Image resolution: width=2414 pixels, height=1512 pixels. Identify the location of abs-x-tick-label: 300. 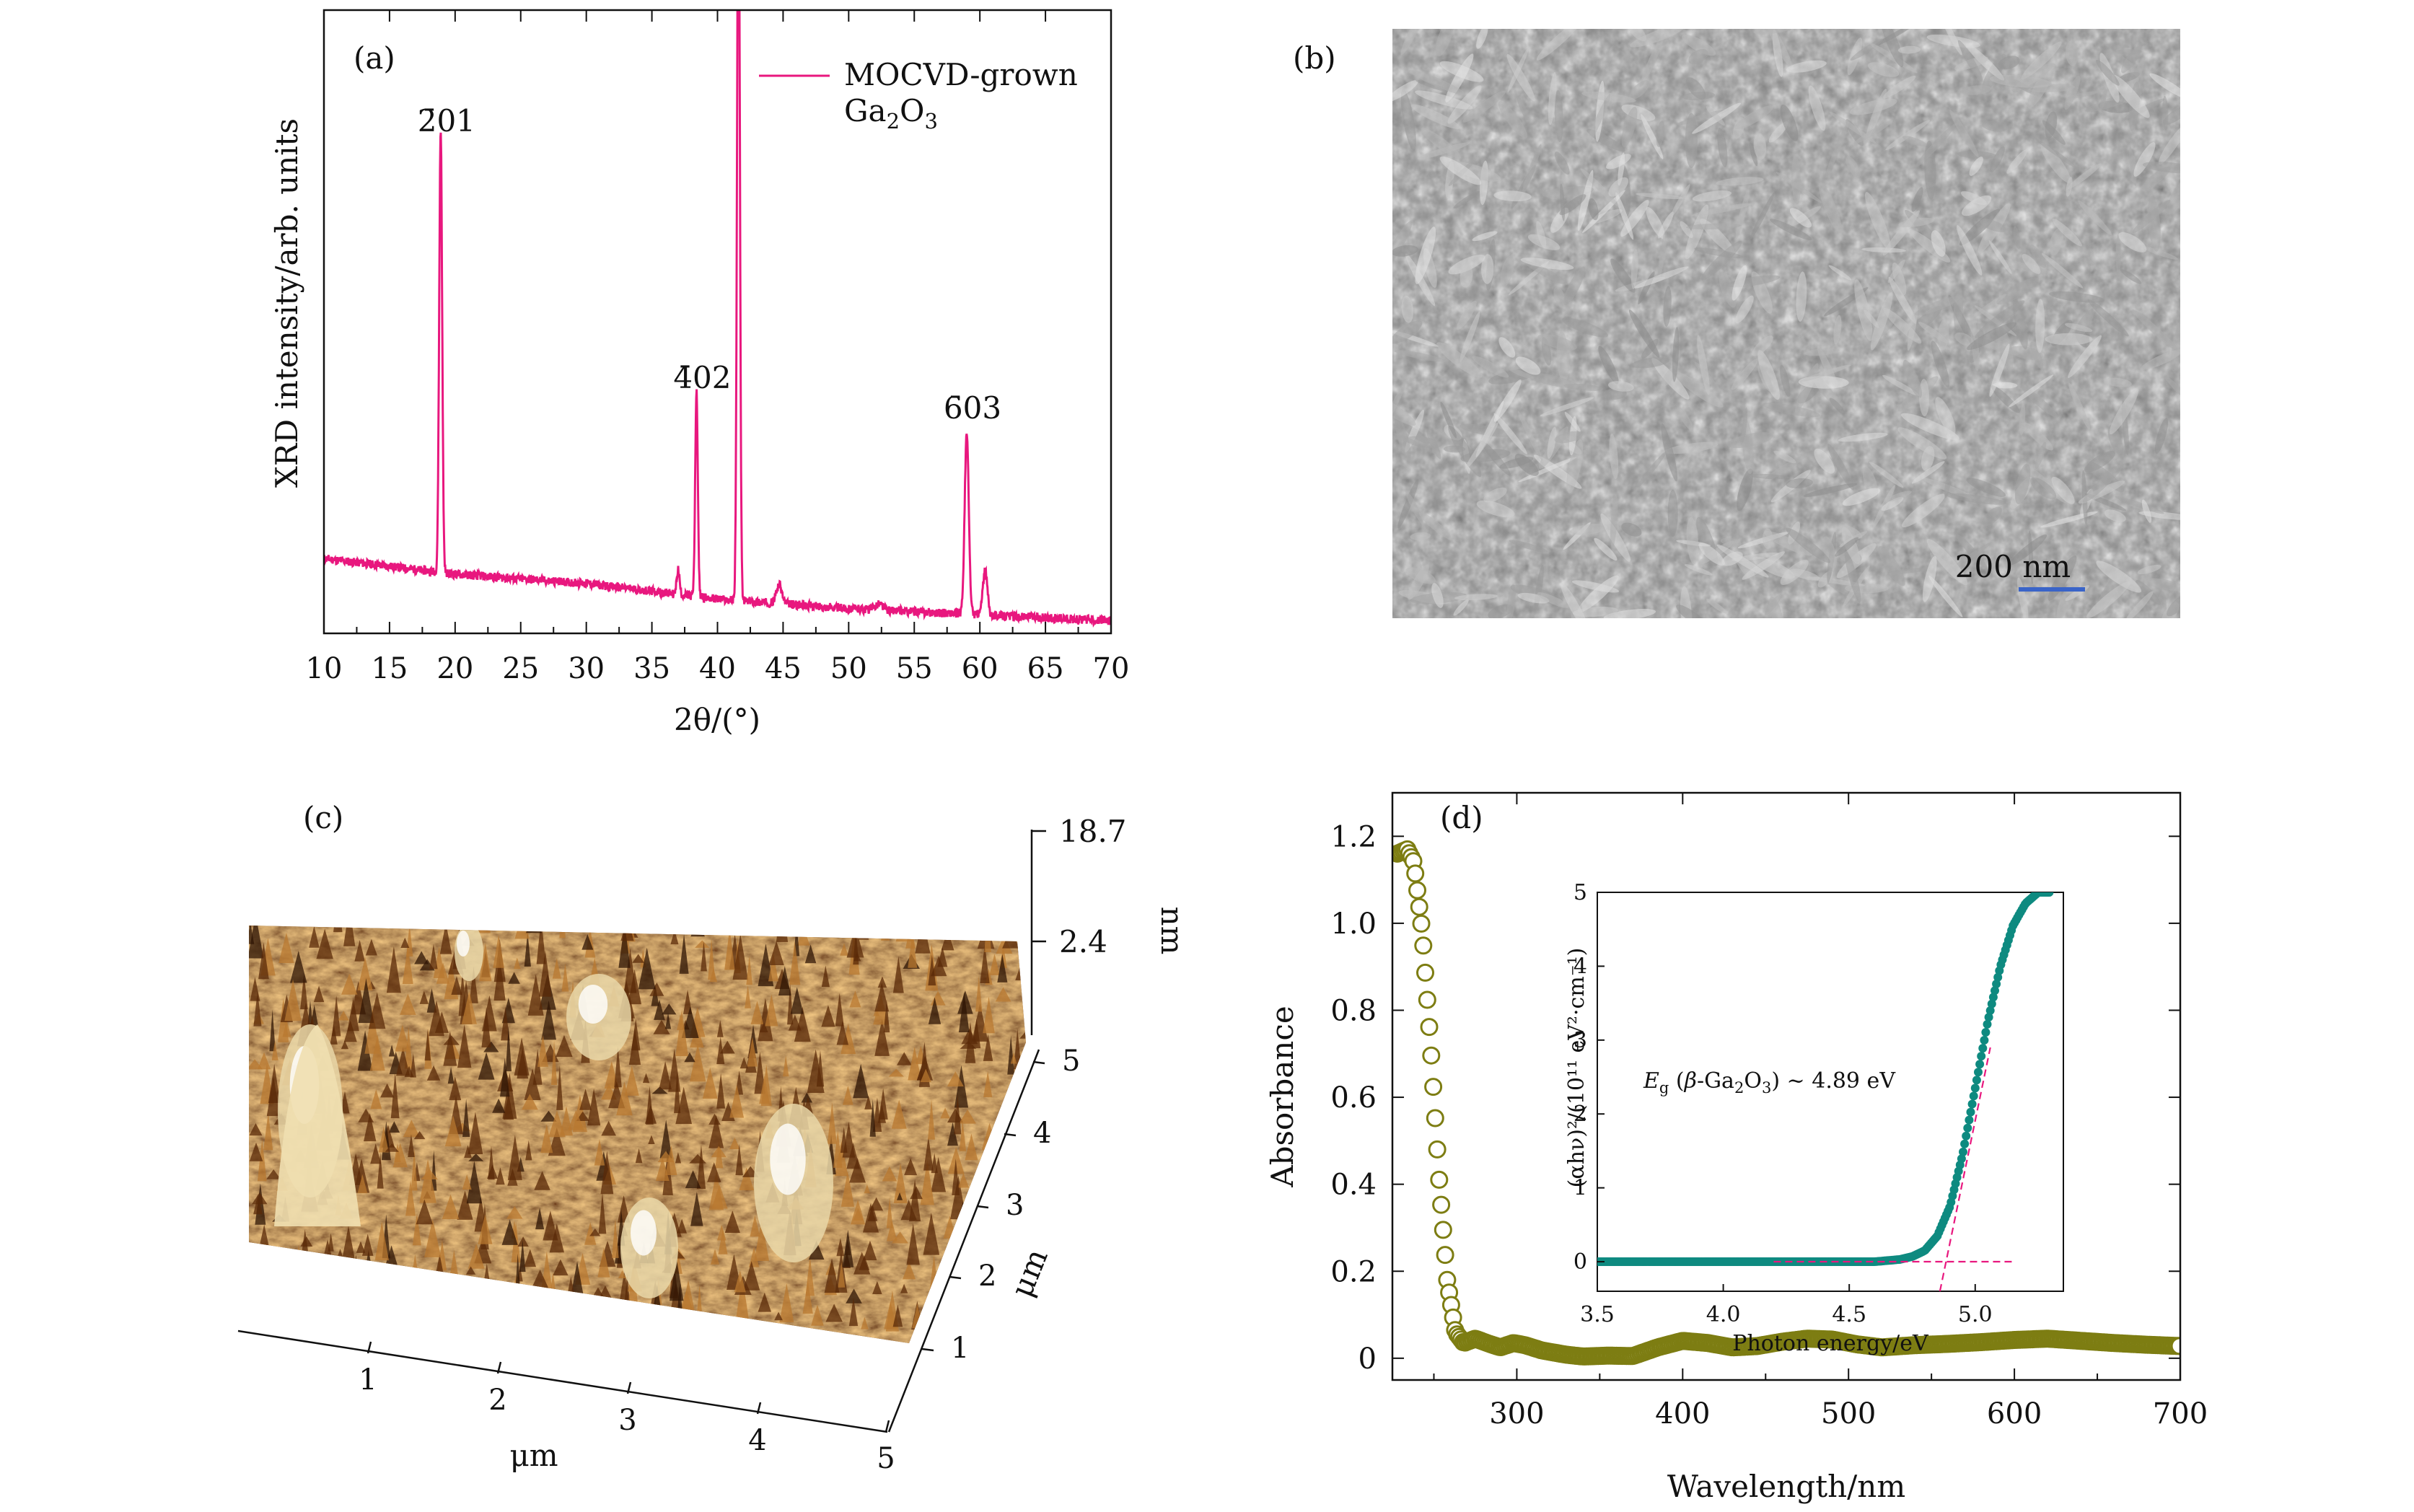
(1516, 1413).